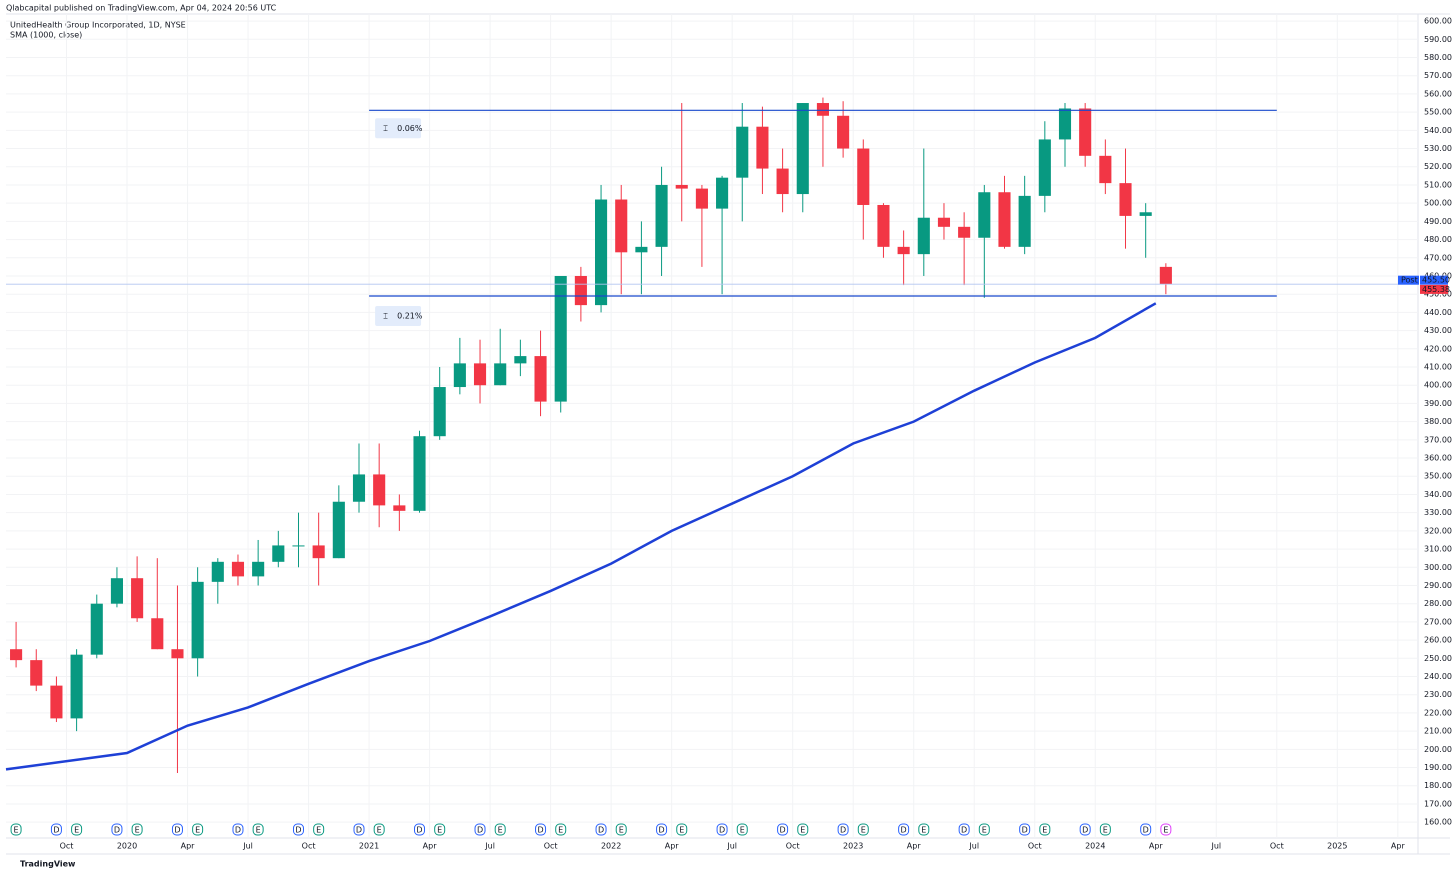 The height and width of the screenshot is (874, 1456). What do you see at coordinates (1438, 57) in the screenshot?
I see `y-tick-label: 580.00` at bounding box center [1438, 57].